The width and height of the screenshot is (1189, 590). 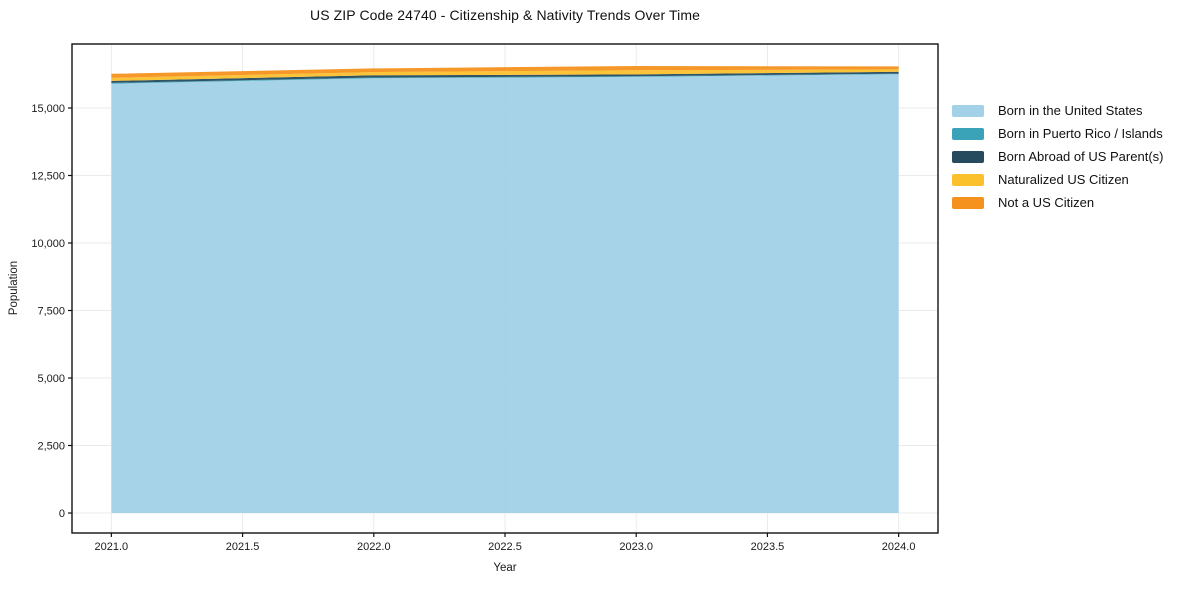 What do you see at coordinates (62, 514) in the screenshot?
I see `y-tick-label: 0` at bounding box center [62, 514].